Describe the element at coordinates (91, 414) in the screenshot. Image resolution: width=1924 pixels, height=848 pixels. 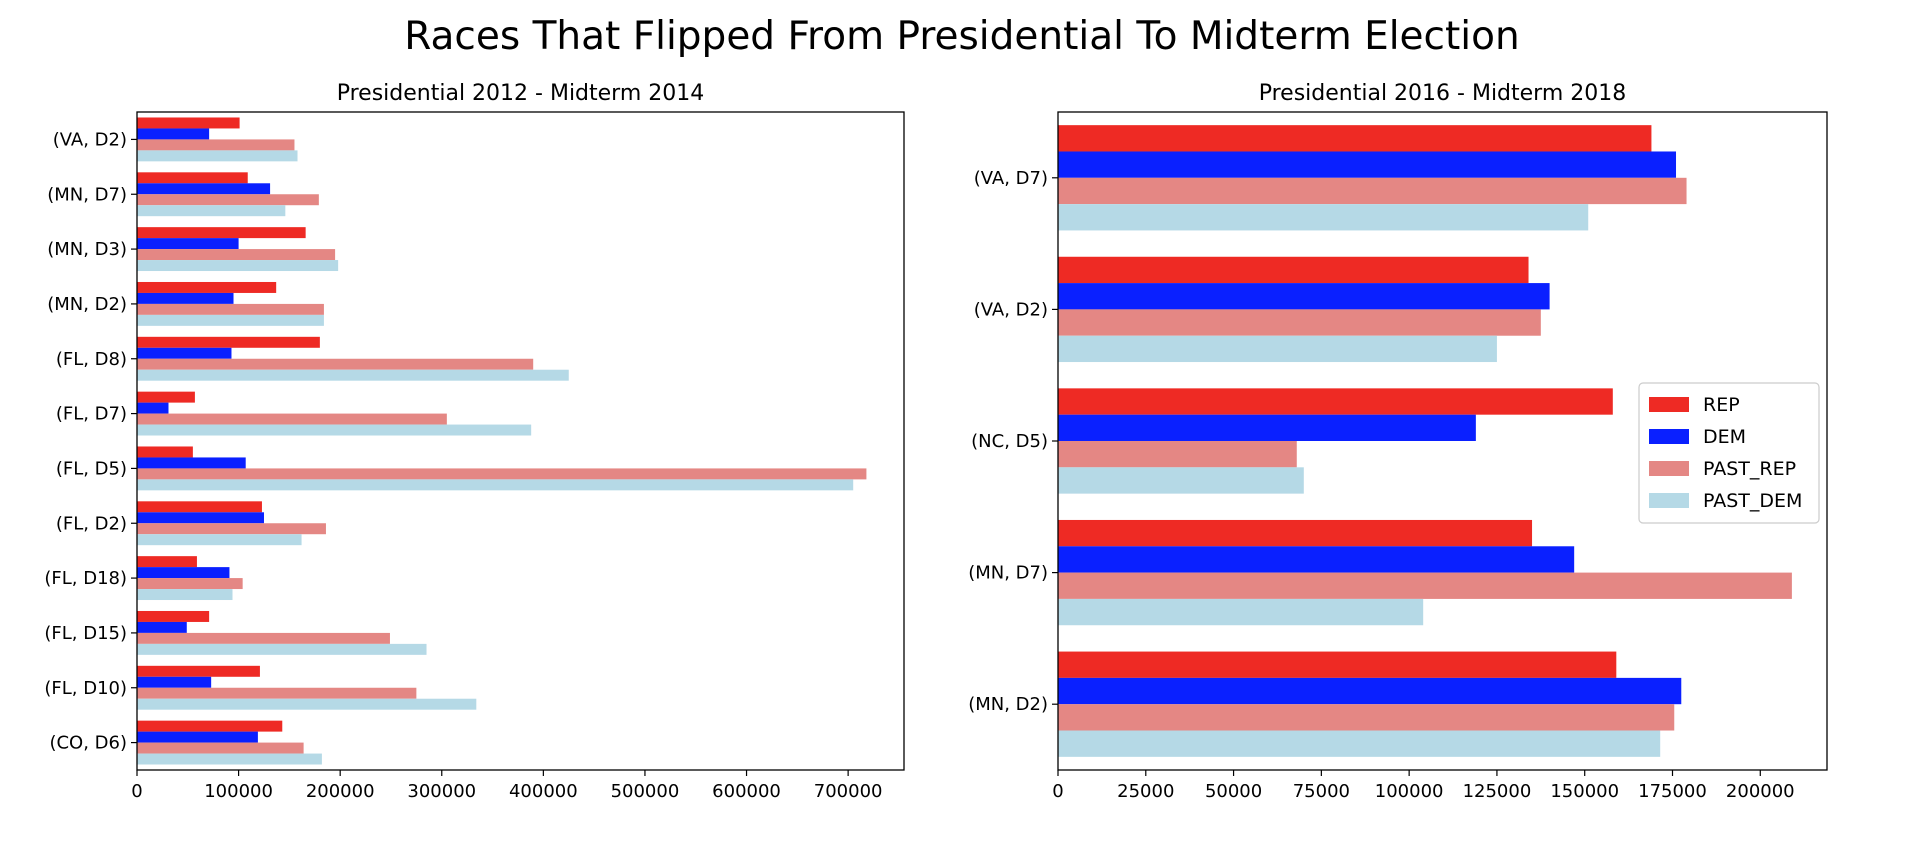
I see `y-tick-label: (FL, D7)` at that location.